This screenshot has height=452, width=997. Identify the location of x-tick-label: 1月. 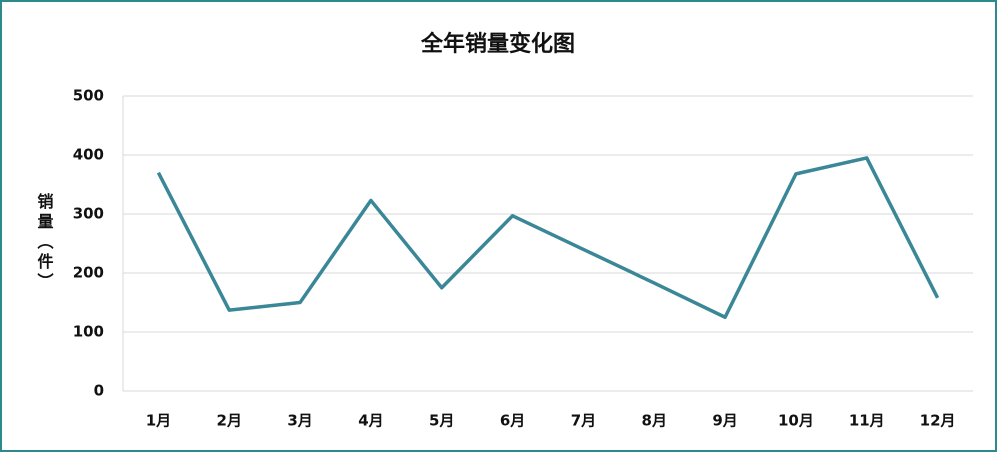
(158, 421).